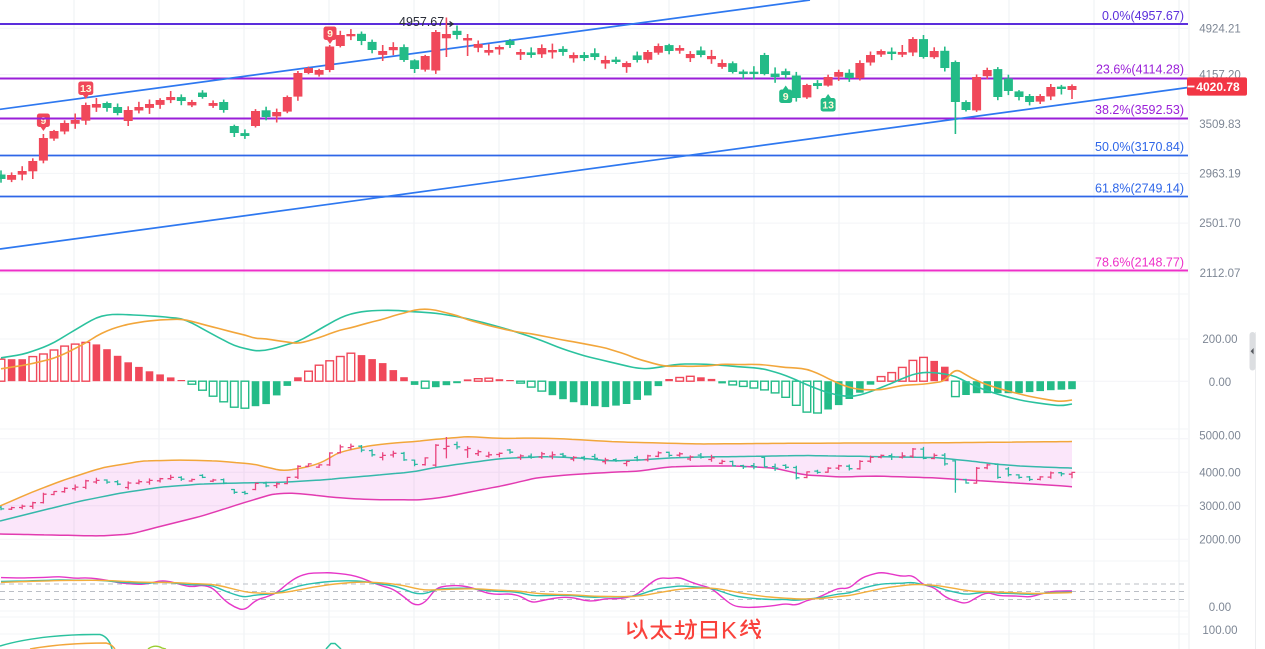 This screenshot has width=1265, height=649. I want to click on svg-text: 4020.78, so click(1218, 87).